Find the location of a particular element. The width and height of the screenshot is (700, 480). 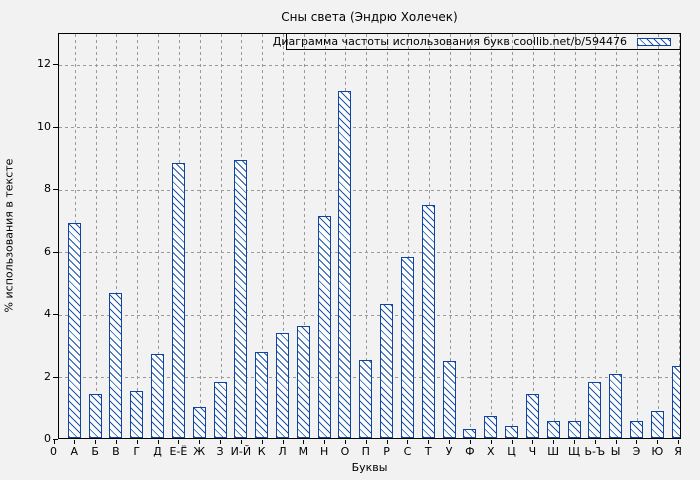

x-tick-label: Р is located at coordinates (386, 451).